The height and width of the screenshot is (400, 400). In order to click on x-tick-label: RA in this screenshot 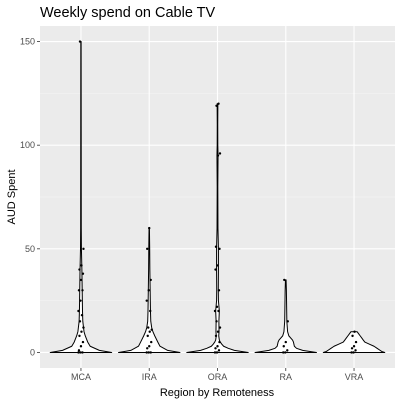, I will do `click(286, 377)`.